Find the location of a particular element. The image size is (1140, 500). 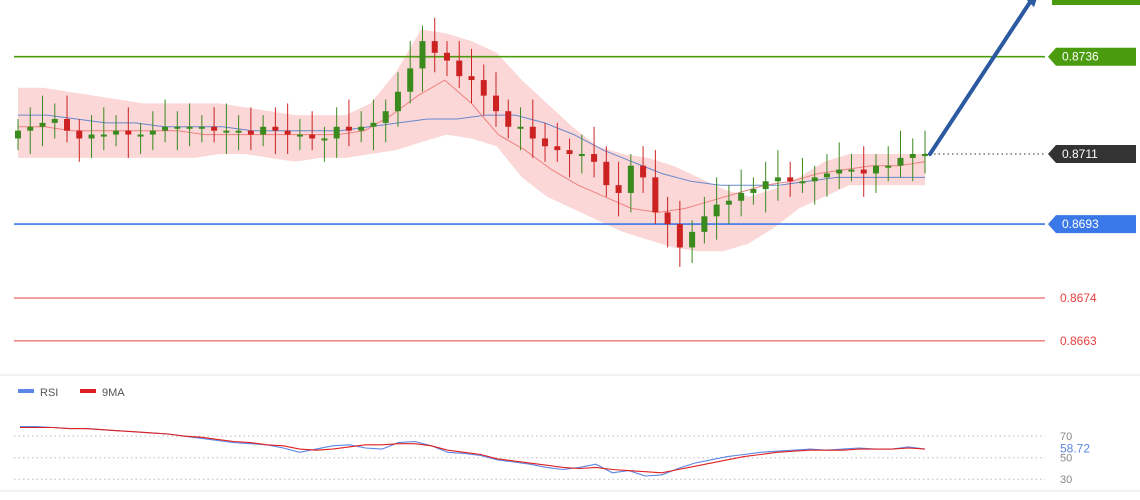

target-badge-edge is located at coordinates (1096, 2).